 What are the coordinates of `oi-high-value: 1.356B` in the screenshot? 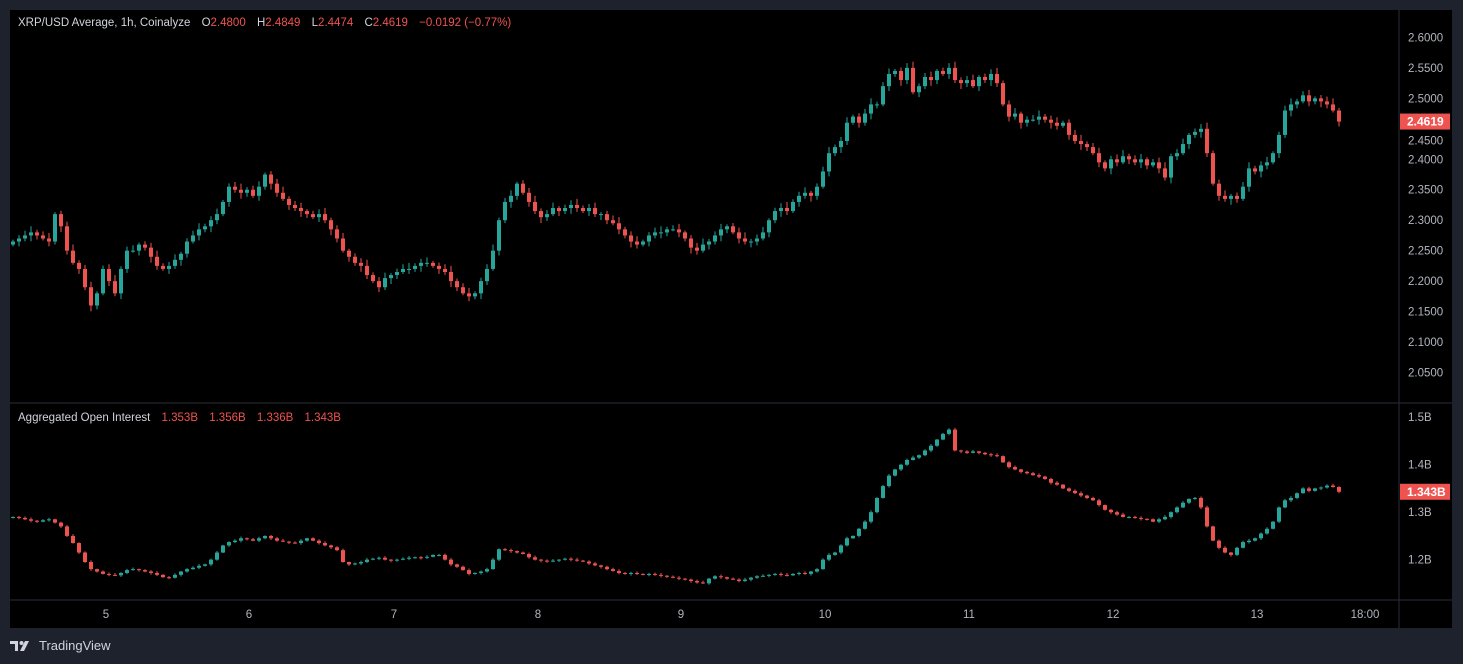 It's located at (227, 418).